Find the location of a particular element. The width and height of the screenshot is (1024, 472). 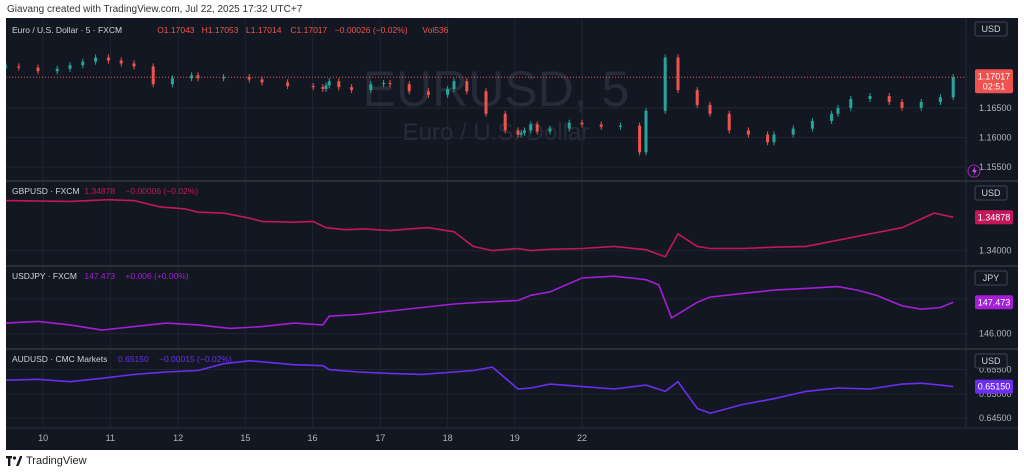

x-tick-label: 18 is located at coordinates (448, 438).